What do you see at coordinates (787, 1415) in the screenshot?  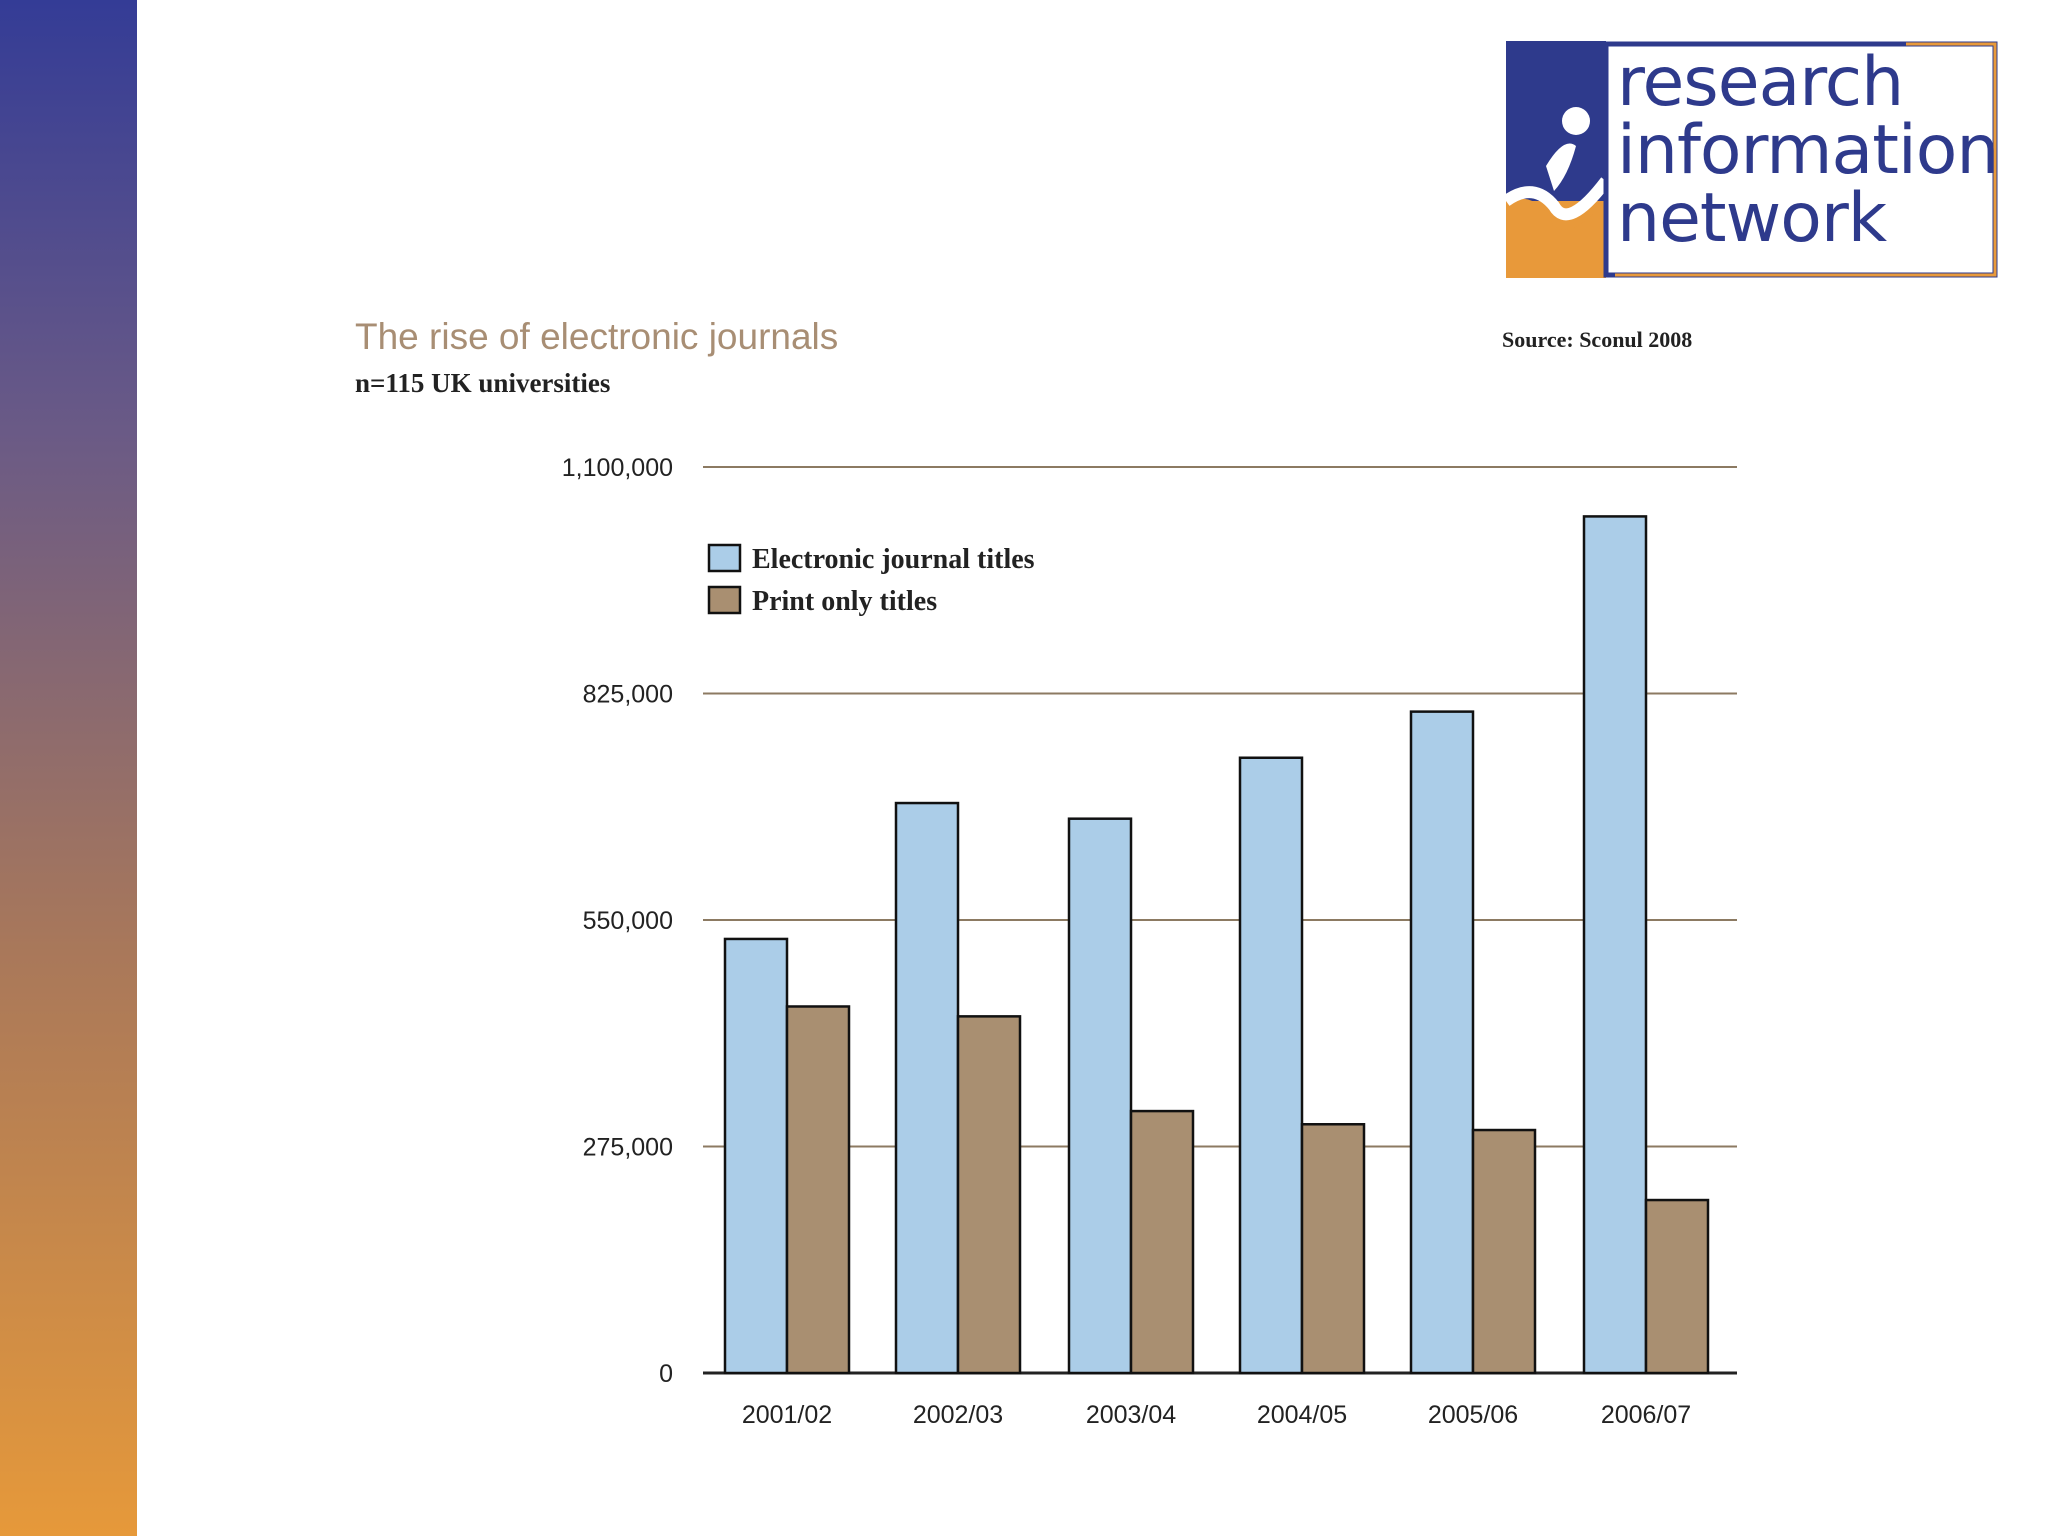 I see `x-tick-label: 2001/02` at bounding box center [787, 1415].